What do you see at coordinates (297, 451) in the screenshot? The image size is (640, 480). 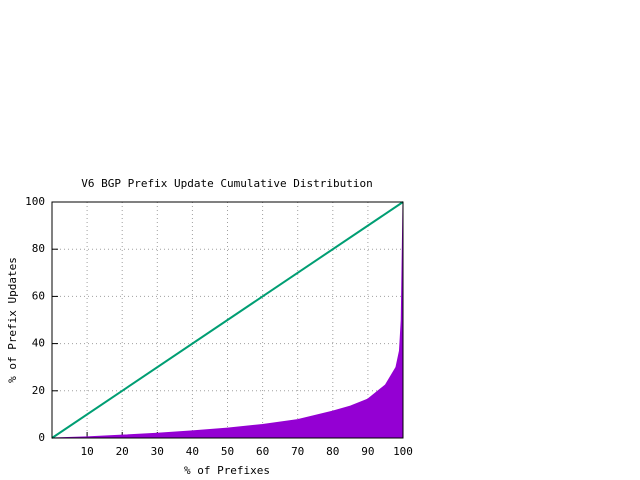 I see `x-tick-label: 70` at bounding box center [297, 451].